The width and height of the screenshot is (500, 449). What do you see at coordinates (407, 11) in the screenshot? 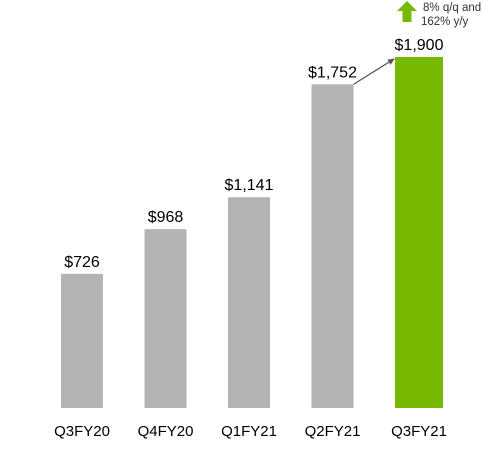
I see `up-arrow-icon` at bounding box center [407, 11].